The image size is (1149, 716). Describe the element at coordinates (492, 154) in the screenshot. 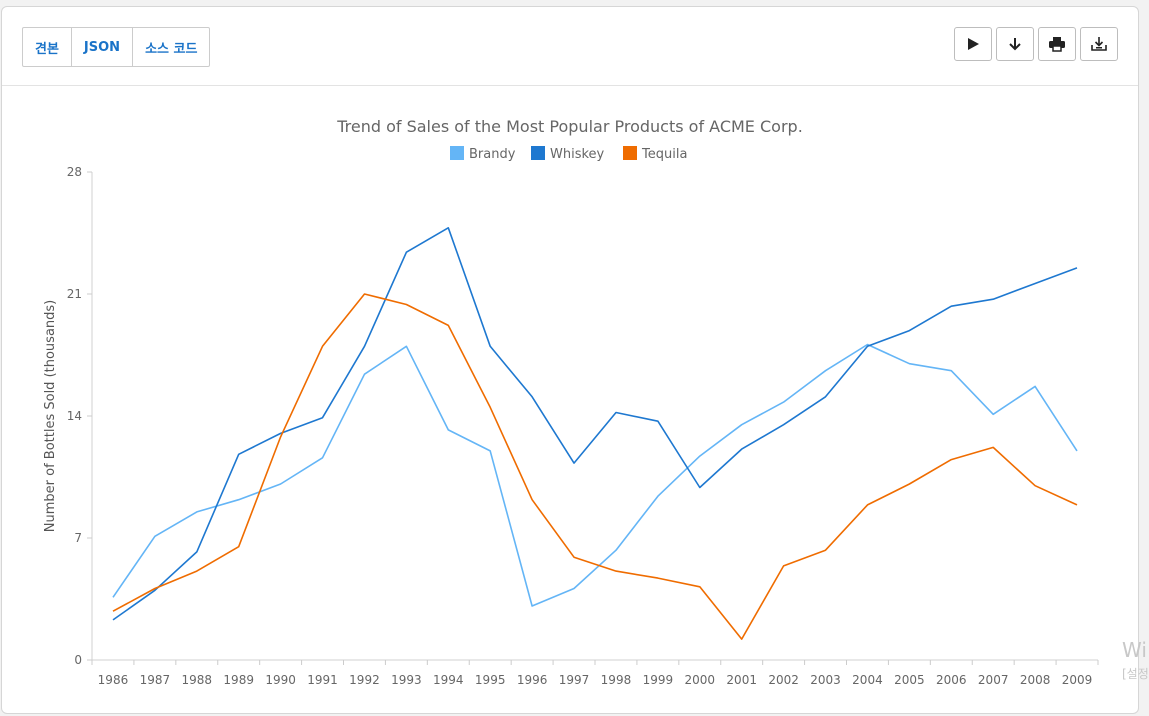

I see `legend-label-brandy: Brandy` at that location.